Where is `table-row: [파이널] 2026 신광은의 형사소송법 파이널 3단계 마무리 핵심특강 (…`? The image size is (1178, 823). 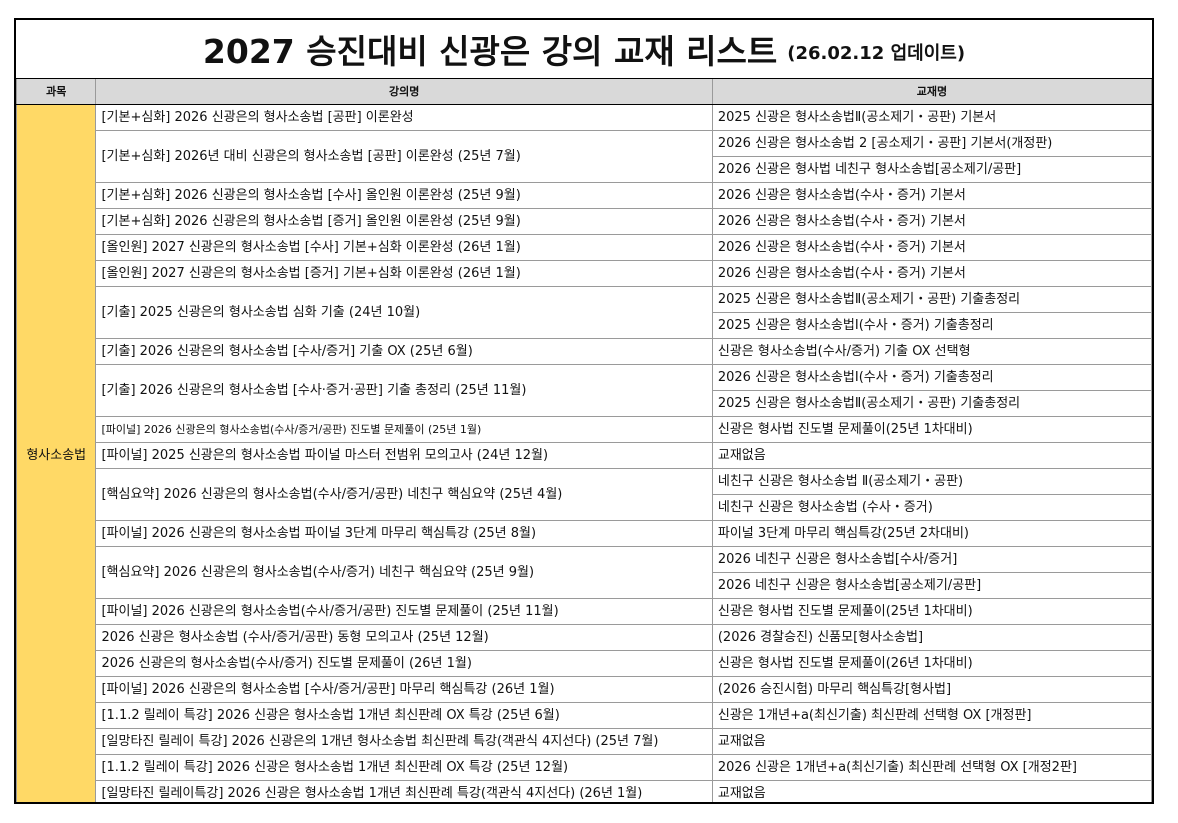 table-row: [파이널] 2026 신광은의 형사소송법 파이널 3단계 마무리 핵심특강 (… is located at coordinates (584, 533).